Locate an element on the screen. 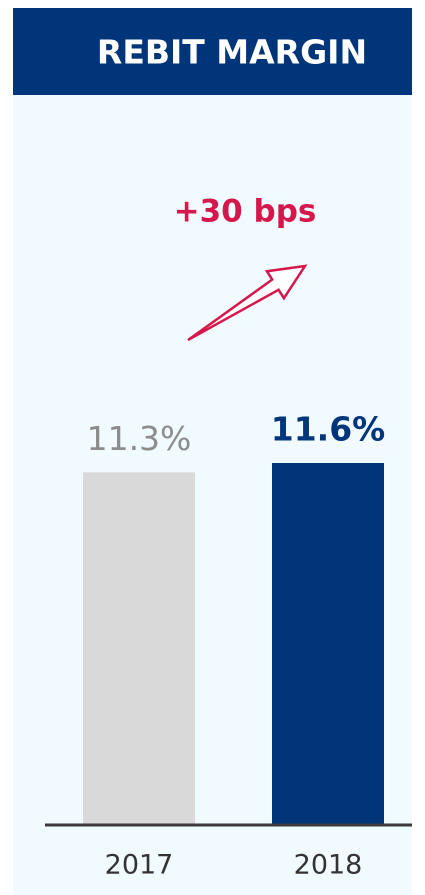 The width and height of the screenshot is (425, 895). value-label: 11.3% is located at coordinates (139, 438).